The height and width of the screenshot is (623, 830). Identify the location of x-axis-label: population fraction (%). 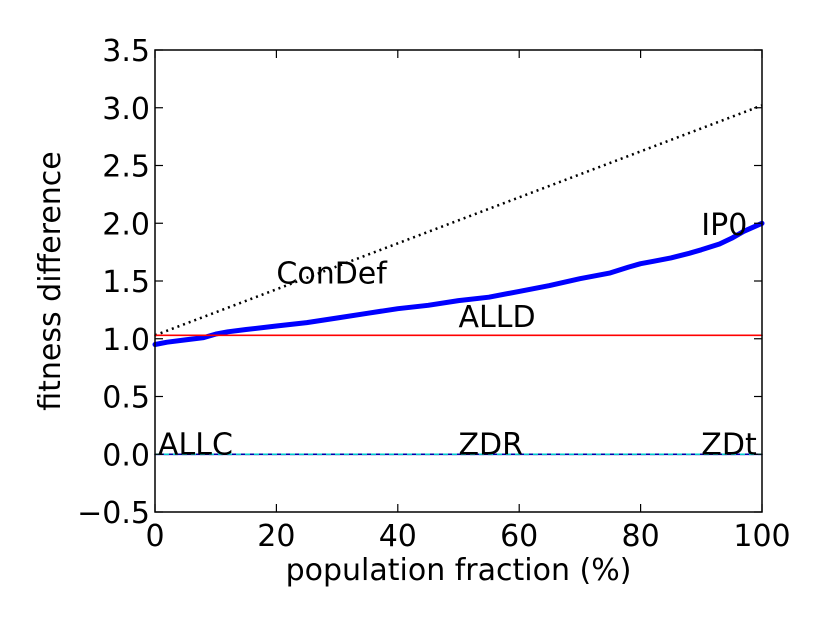
(459, 570).